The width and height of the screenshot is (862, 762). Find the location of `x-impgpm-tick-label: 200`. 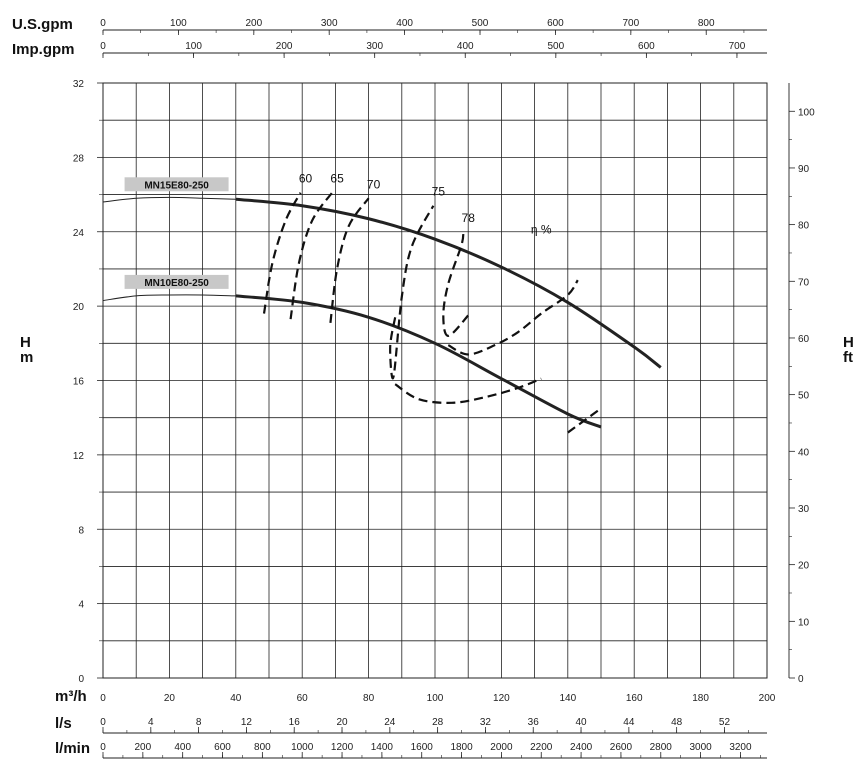

x-impgpm-tick-label: 200 is located at coordinates (284, 46).